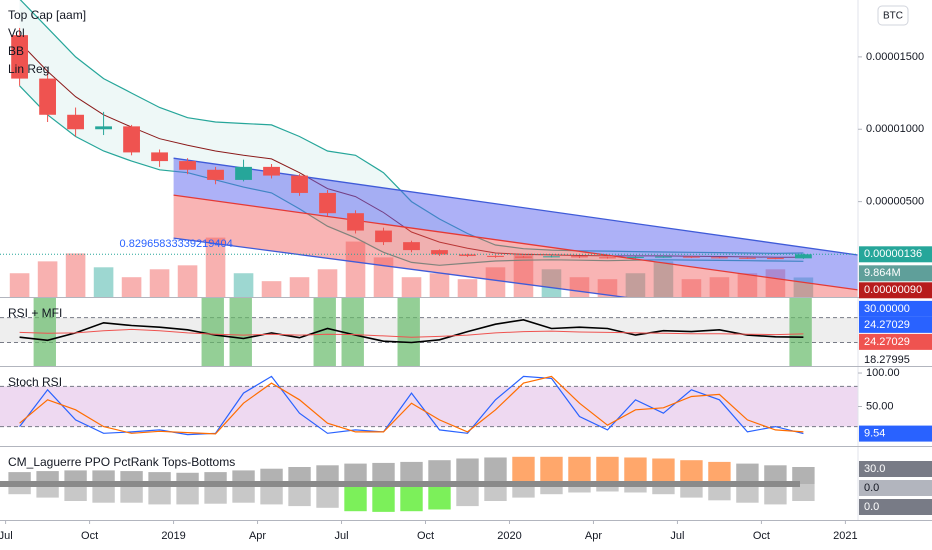 Image resolution: width=932 pixels, height=550 pixels. What do you see at coordinates (895, 202) in the screenshot?
I see `y-tick-label: 0.00000500` at bounding box center [895, 202].